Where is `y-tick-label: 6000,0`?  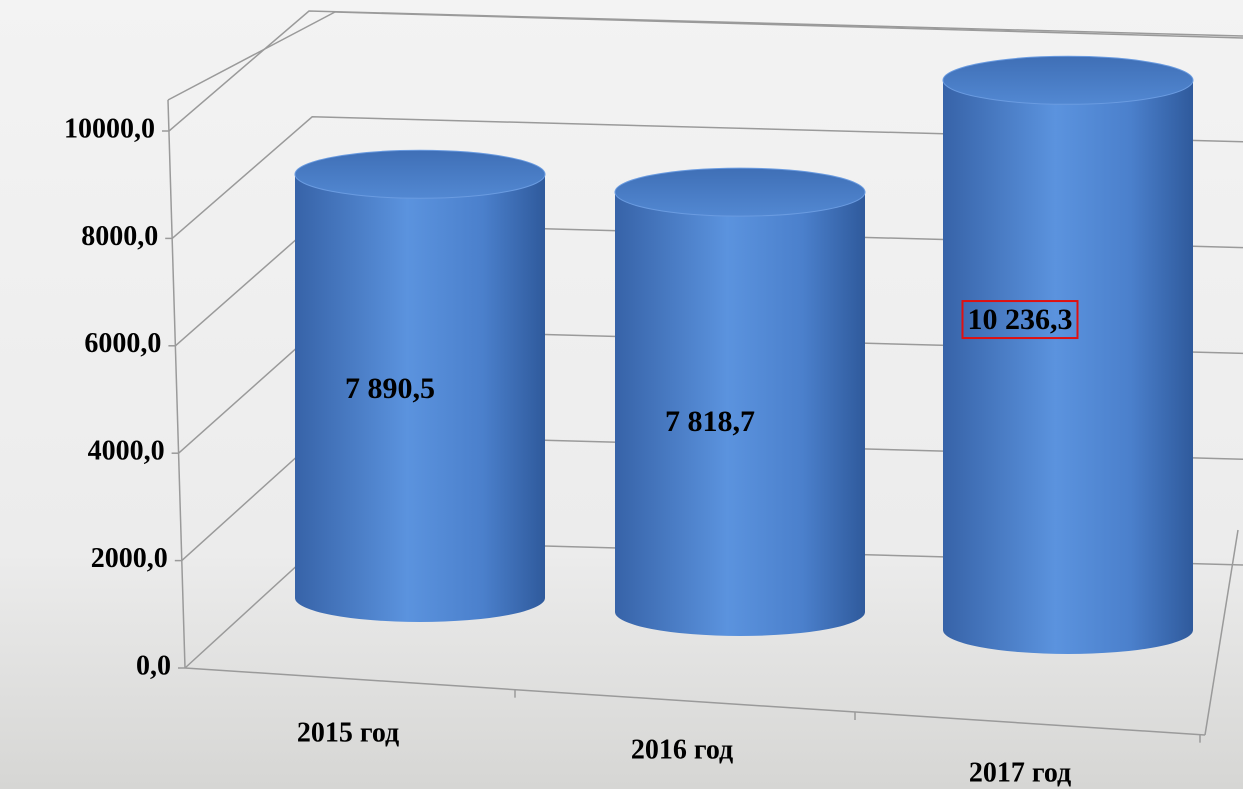
y-tick-label: 6000,0 is located at coordinates (122, 343).